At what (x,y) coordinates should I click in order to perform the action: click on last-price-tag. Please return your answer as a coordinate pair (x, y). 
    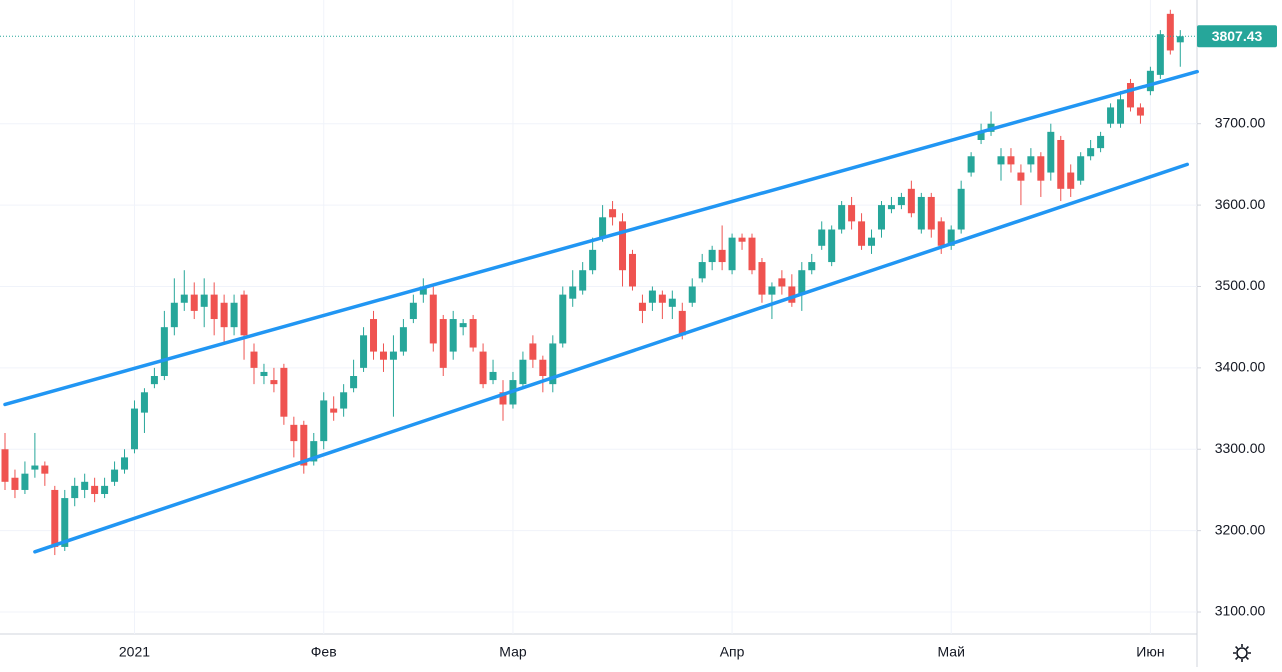
    Looking at the image, I should click on (1237, 36).